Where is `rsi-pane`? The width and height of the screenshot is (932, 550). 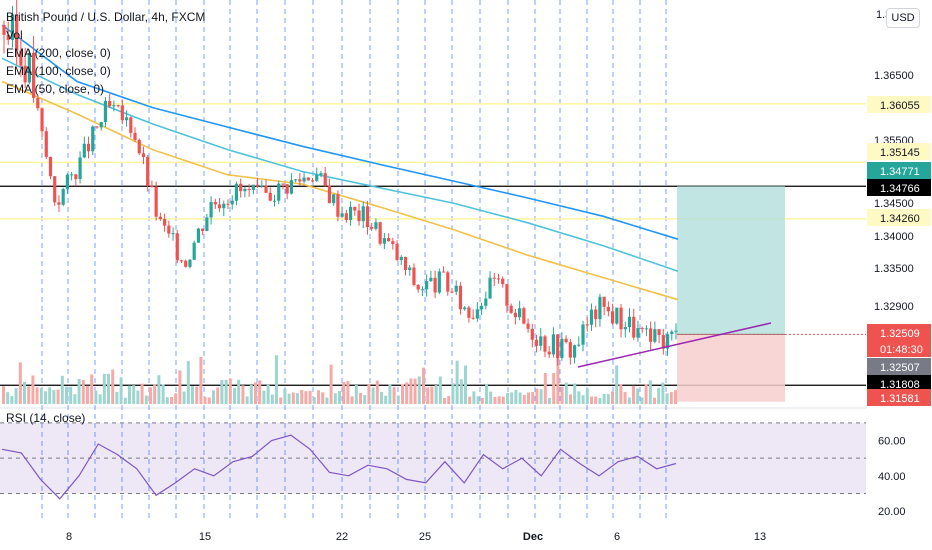 rsi-pane is located at coordinates (433, 461).